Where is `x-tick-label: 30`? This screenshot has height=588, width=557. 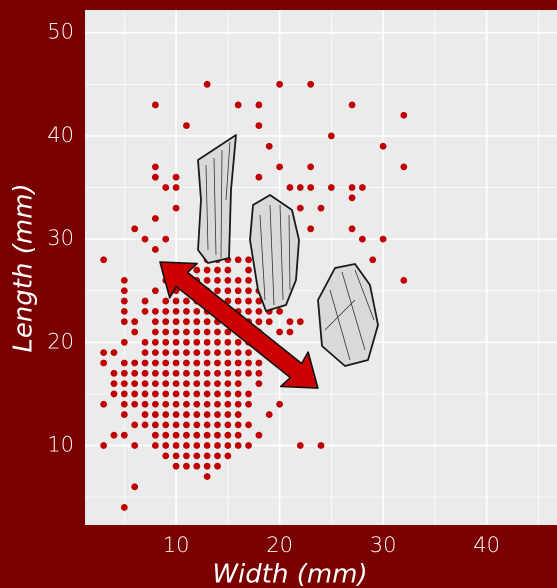
x-tick-label: 30 is located at coordinates (383, 545).